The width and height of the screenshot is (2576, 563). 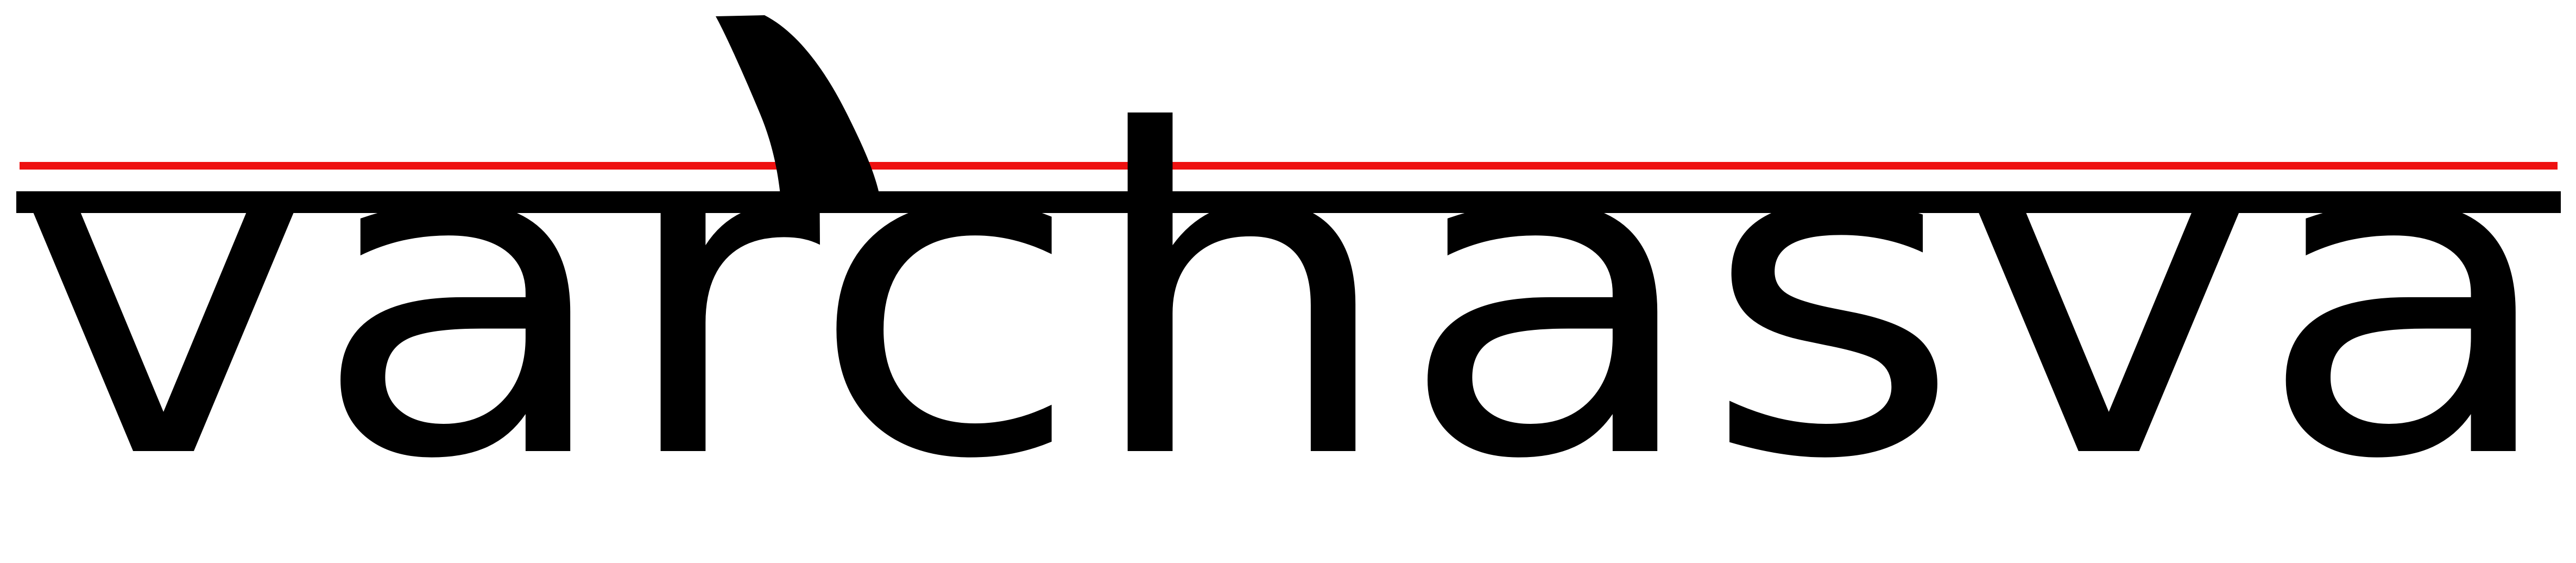 What do you see at coordinates (799, 114) in the screenshot?
I see `h-ascender-stroke` at bounding box center [799, 114].